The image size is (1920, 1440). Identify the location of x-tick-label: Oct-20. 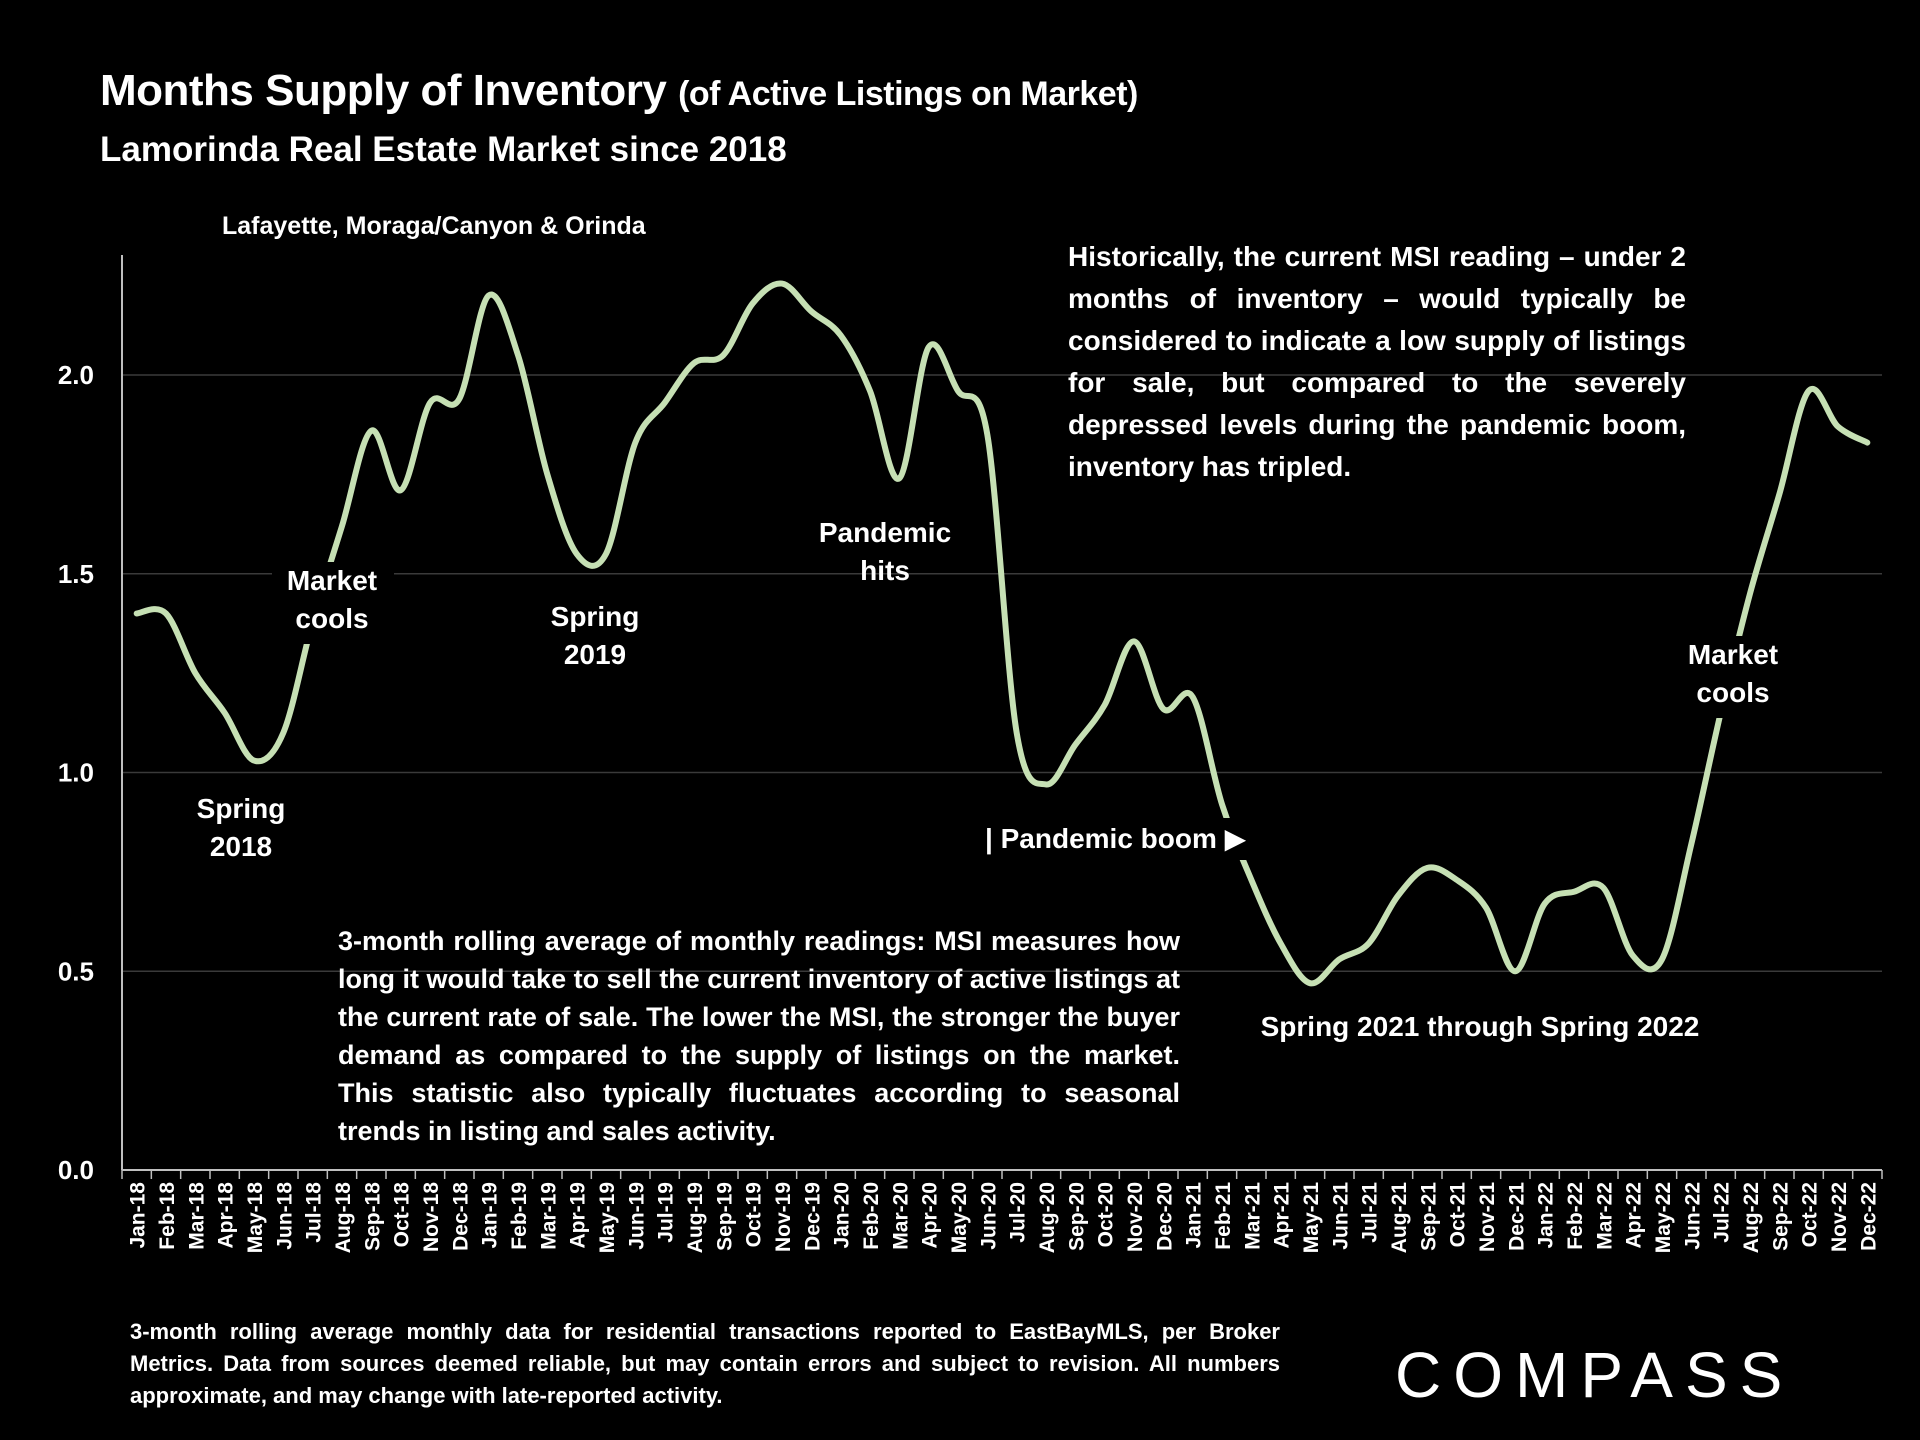
(1106, 1214).